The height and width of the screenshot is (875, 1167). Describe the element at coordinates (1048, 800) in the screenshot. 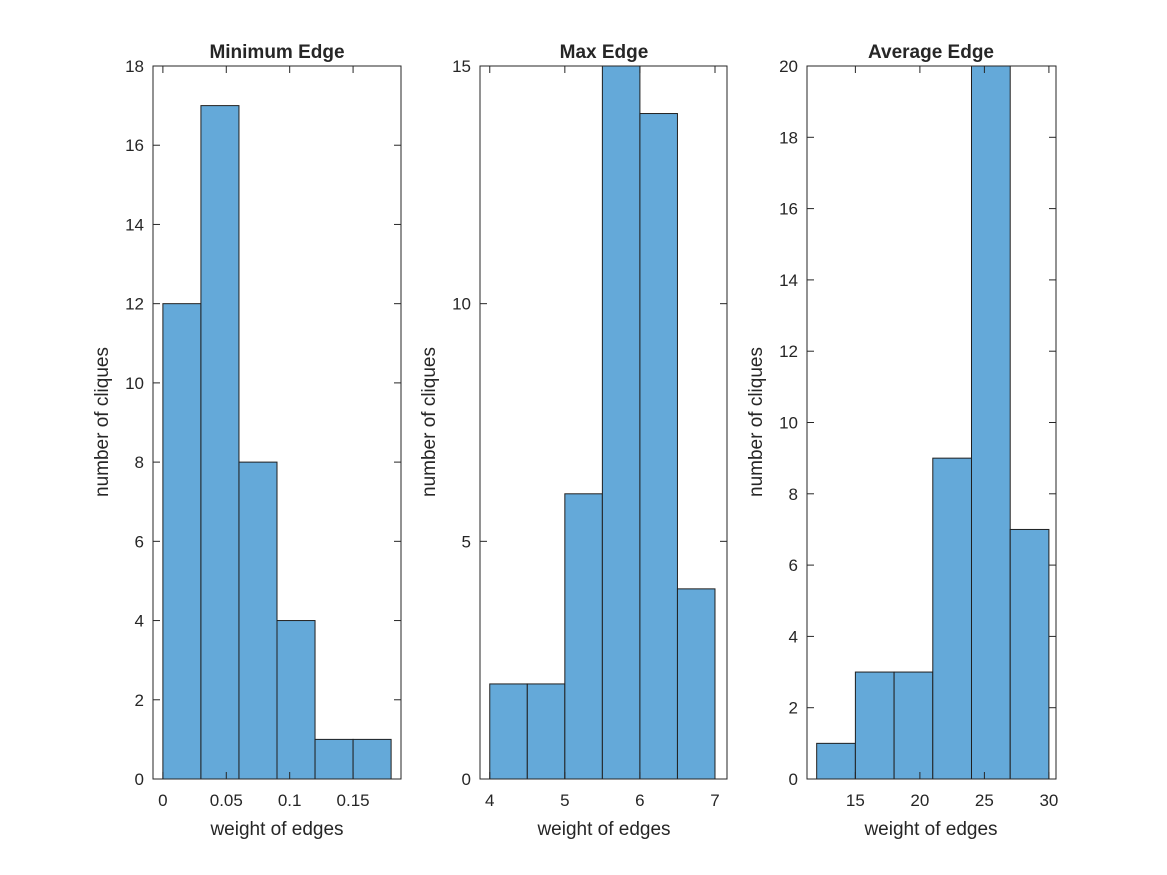

I see `x-tick-label: 30` at that location.